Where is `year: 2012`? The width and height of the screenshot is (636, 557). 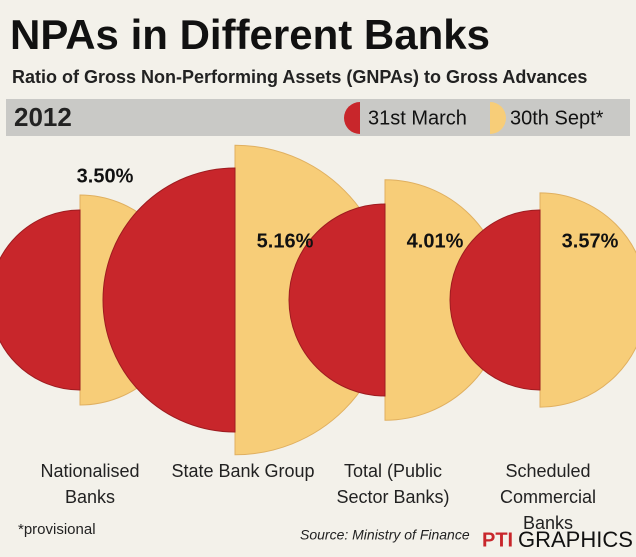 year: 2012 is located at coordinates (43, 117).